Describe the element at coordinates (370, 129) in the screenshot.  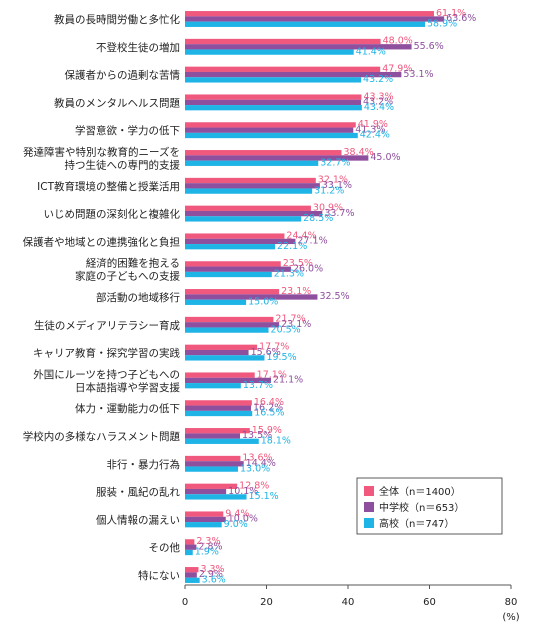
I see `data-label: 41.3%` at that location.